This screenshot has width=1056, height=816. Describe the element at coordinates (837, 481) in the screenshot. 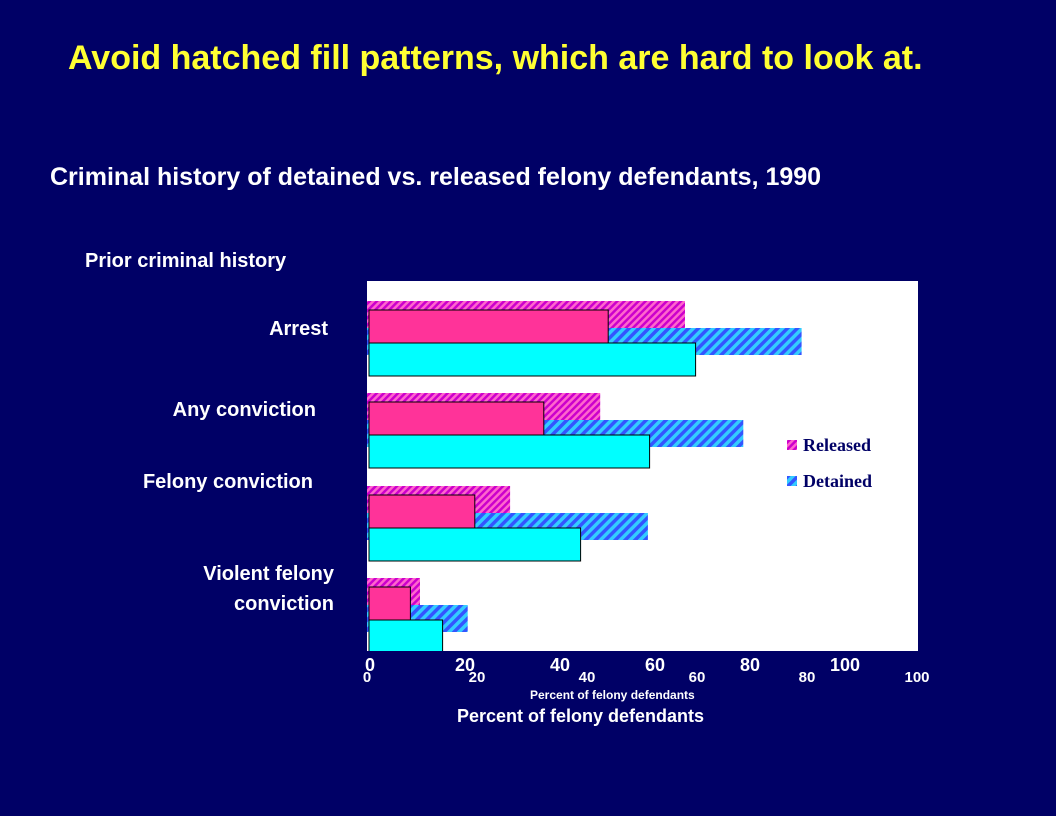

I see `legend-label-detained: Detained` at that location.